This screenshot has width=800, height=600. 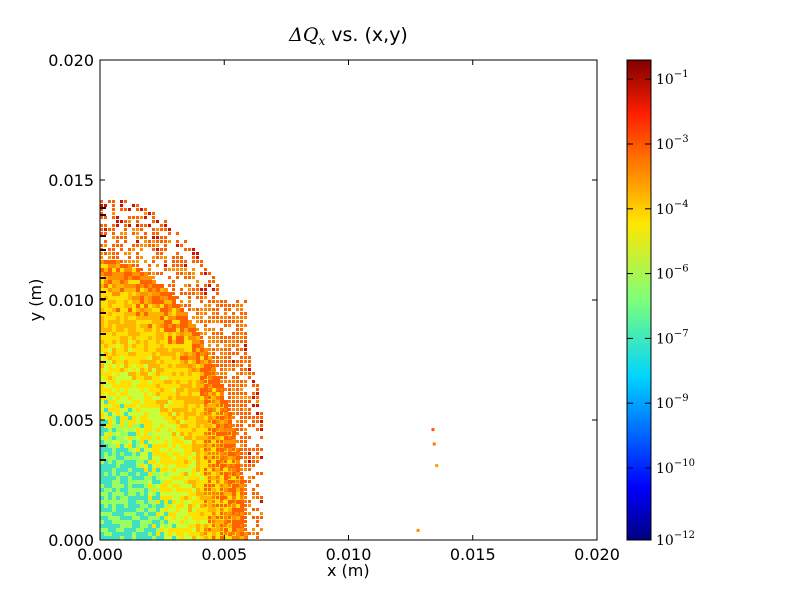 I want to click on x-tick-label: 0.005, so click(x=224, y=554).